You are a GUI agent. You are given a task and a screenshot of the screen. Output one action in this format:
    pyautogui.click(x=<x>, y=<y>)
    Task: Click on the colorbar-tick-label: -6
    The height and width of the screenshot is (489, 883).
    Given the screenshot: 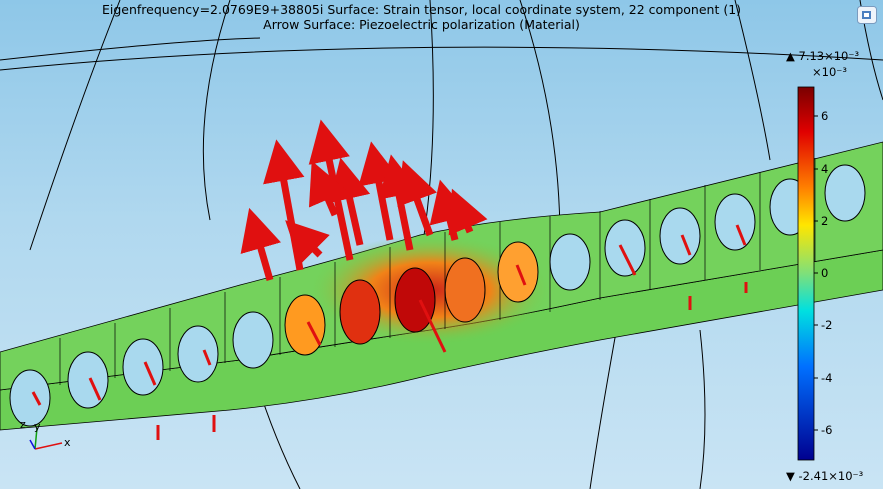 What is the action you would take?
    pyautogui.click(x=827, y=430)
    